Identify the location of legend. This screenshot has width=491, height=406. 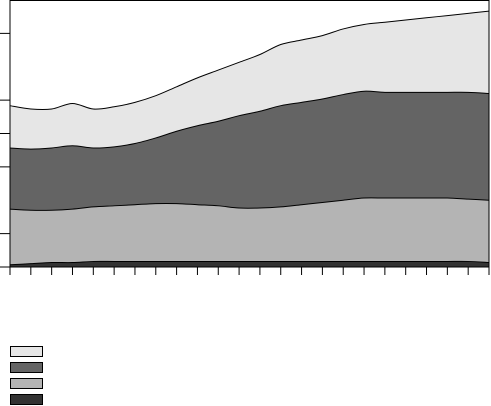
(26, 375).